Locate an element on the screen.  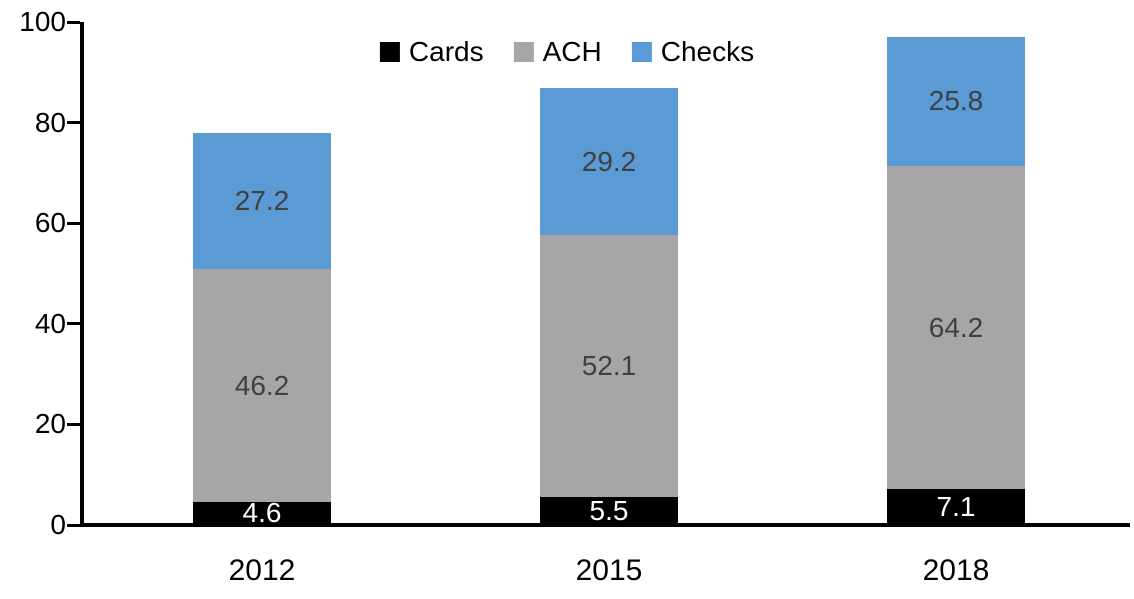
x-axis-line is located at coordinates (605, 525).